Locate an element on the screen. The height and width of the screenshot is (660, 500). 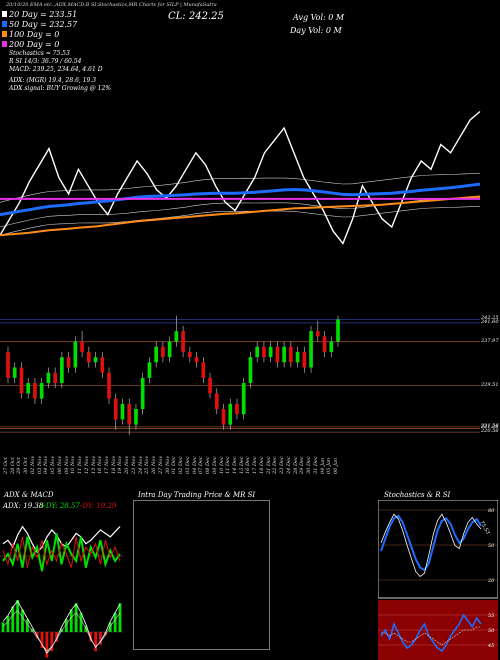
date-tick-label: 28 Dec is located at coordinates (295, 465).